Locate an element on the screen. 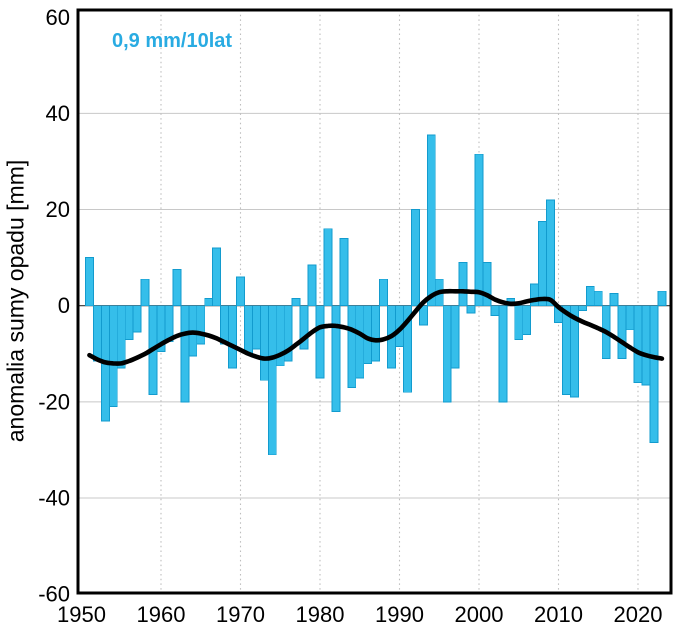 This screenshot has height=636, width=676. y-tick-label--20: -20 is located at coordinates (54, 401).